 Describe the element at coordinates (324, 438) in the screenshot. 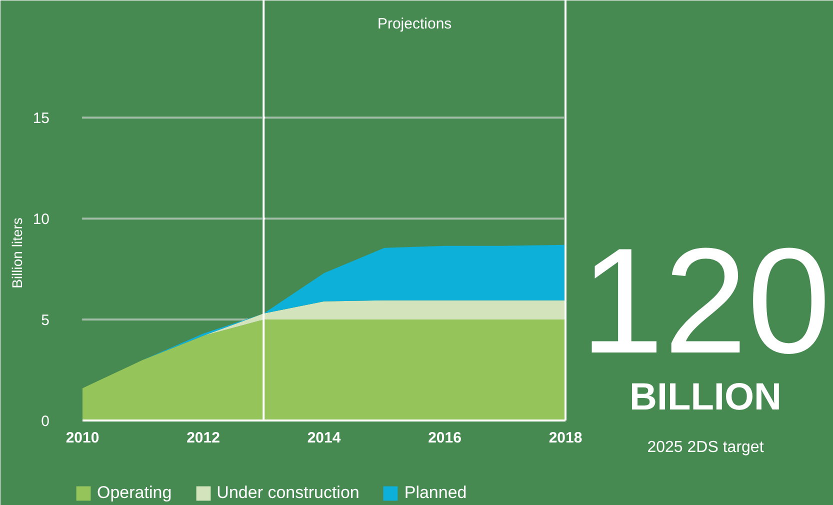

I see `x-tick-label: 2014` at that location.